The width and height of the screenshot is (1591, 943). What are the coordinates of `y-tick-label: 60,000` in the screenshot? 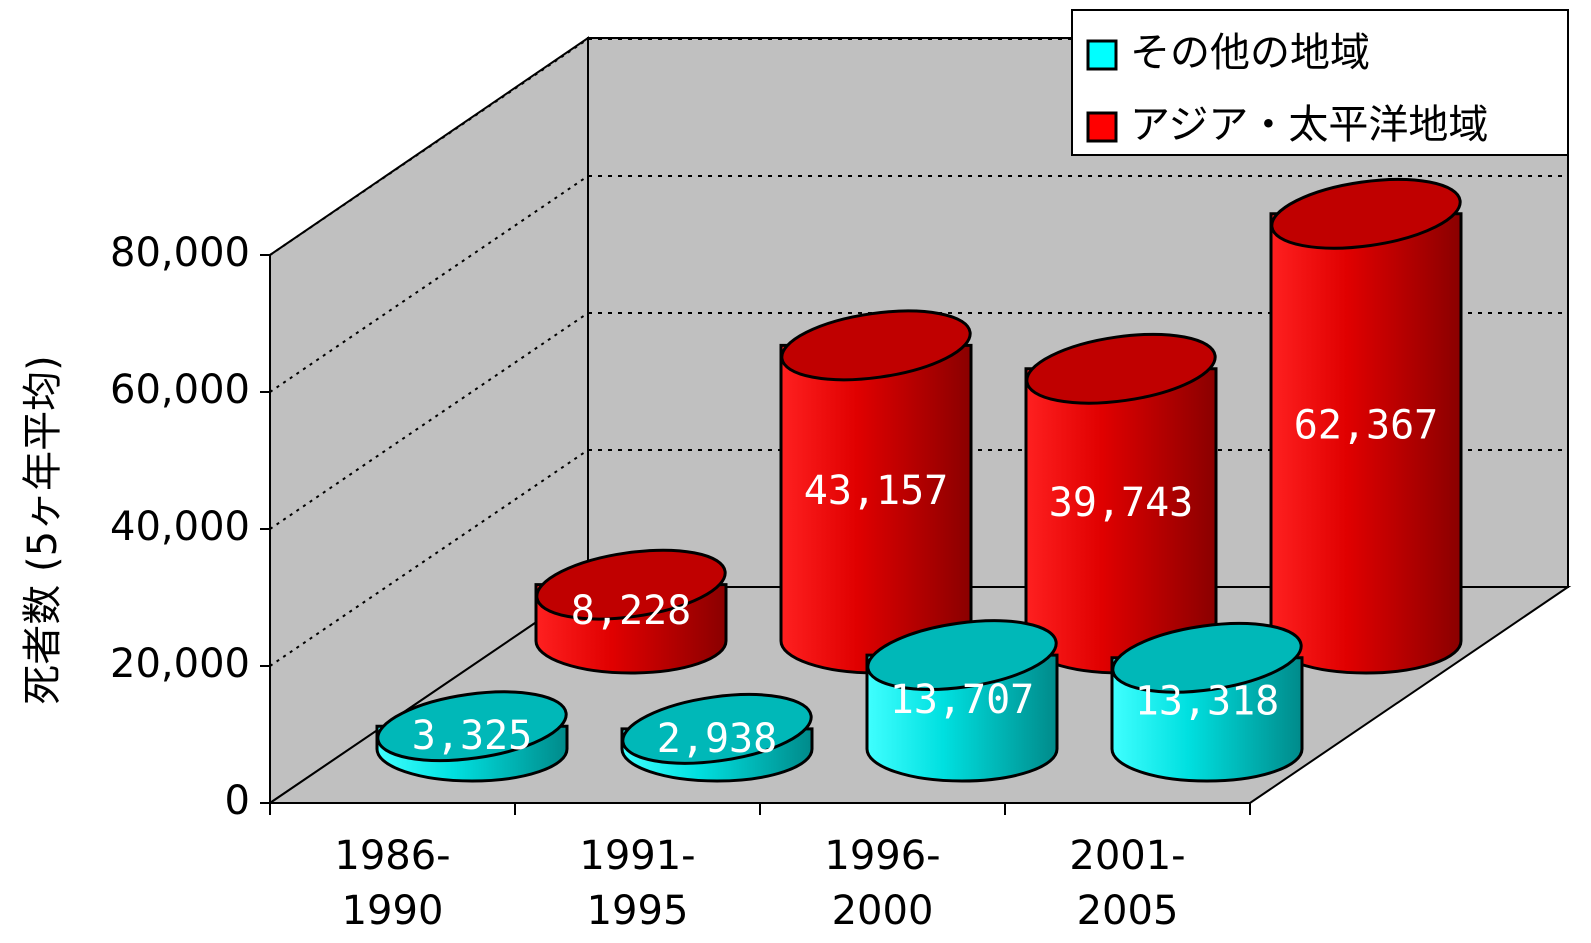 It's located at (180, 390).